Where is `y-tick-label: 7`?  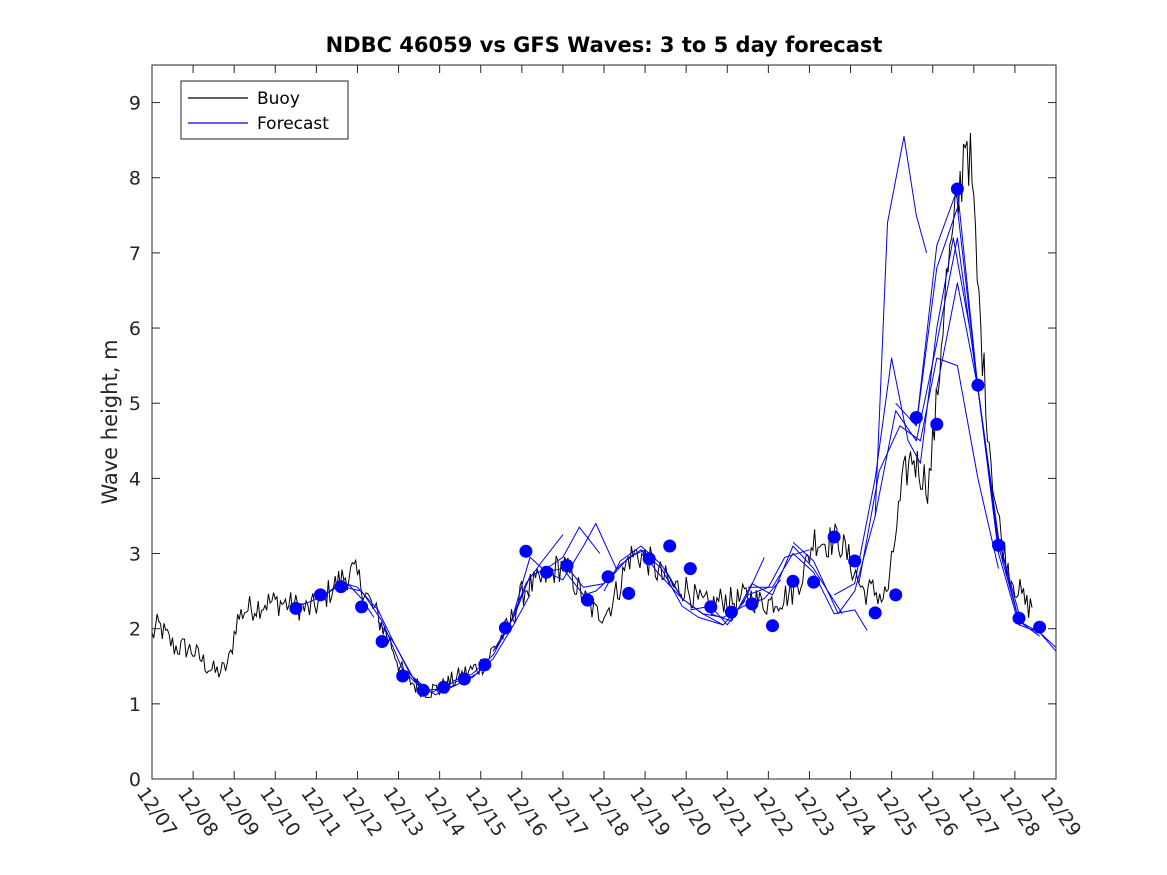
y-tick-label: 7 is located at coordinates (135, 254).